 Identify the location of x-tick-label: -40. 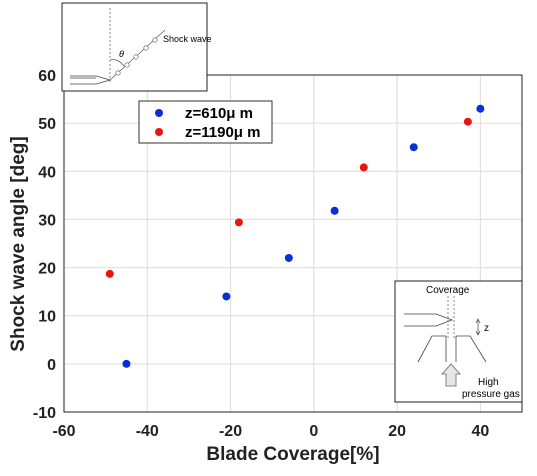
(147, 431).